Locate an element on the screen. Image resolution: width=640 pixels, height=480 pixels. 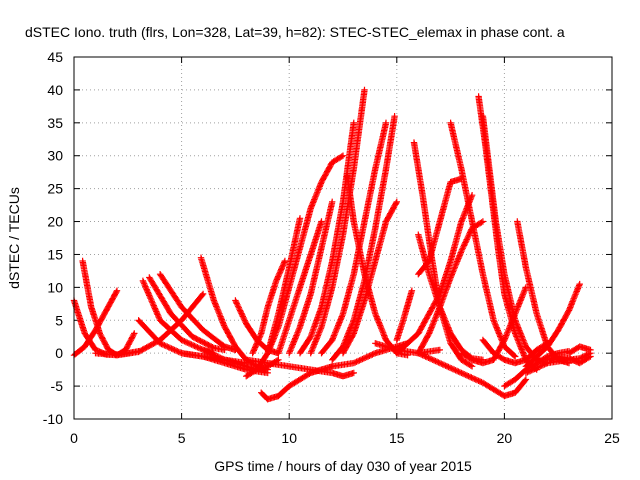
y-tick-label: 0 is located at coordinates (59, 353).